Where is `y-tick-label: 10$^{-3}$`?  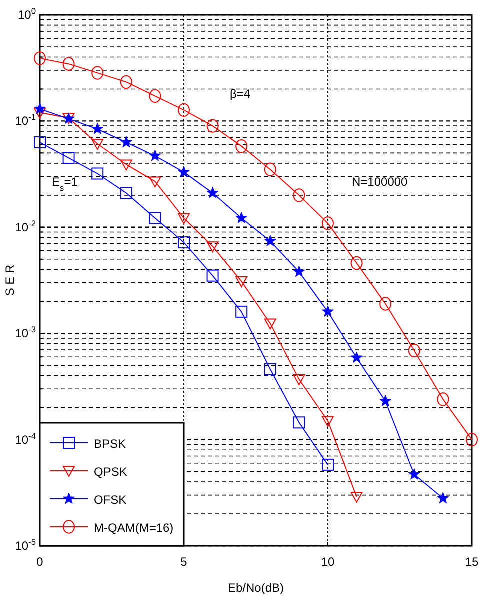
y-tick-label: 10$^{-3}$ is located at coordinates (25, 332).